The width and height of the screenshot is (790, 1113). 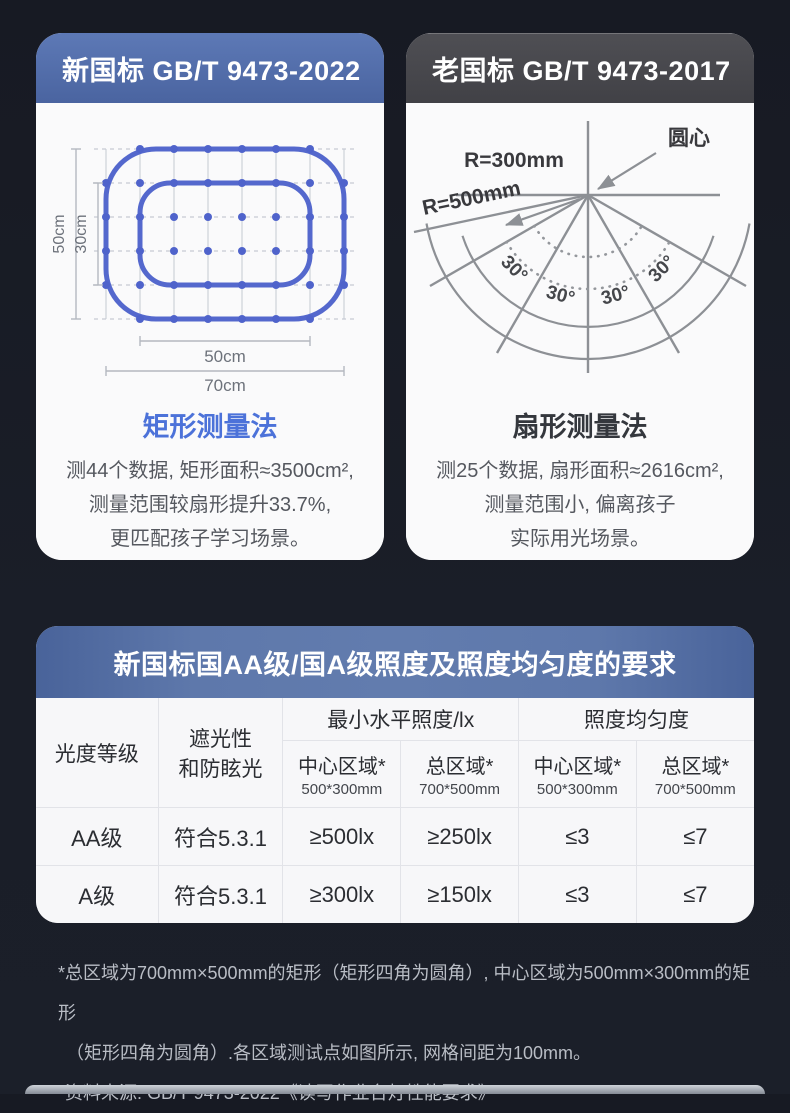 What do you see at coordinates (220, 752) in the screenshot?
I see `header-shading: 遮光性 和防眩光` at bounding box center [220, 752].